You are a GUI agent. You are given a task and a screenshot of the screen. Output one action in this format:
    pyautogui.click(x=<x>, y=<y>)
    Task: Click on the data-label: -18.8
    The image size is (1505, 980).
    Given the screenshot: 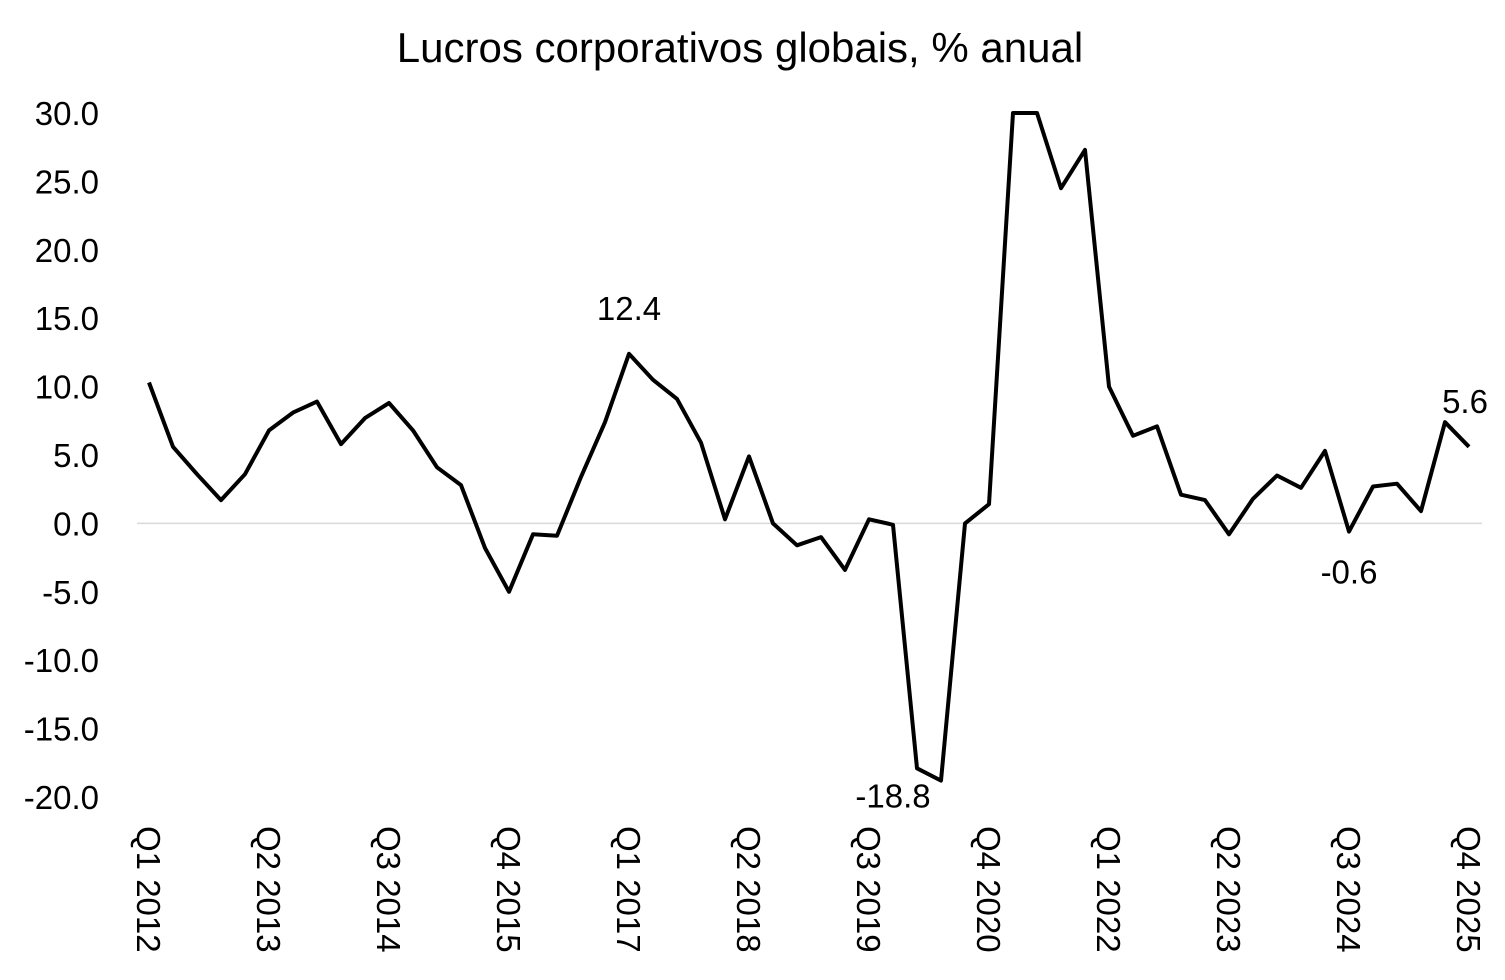 What is the action you would take?
    pyautogui.click(x=892, y=796)
    